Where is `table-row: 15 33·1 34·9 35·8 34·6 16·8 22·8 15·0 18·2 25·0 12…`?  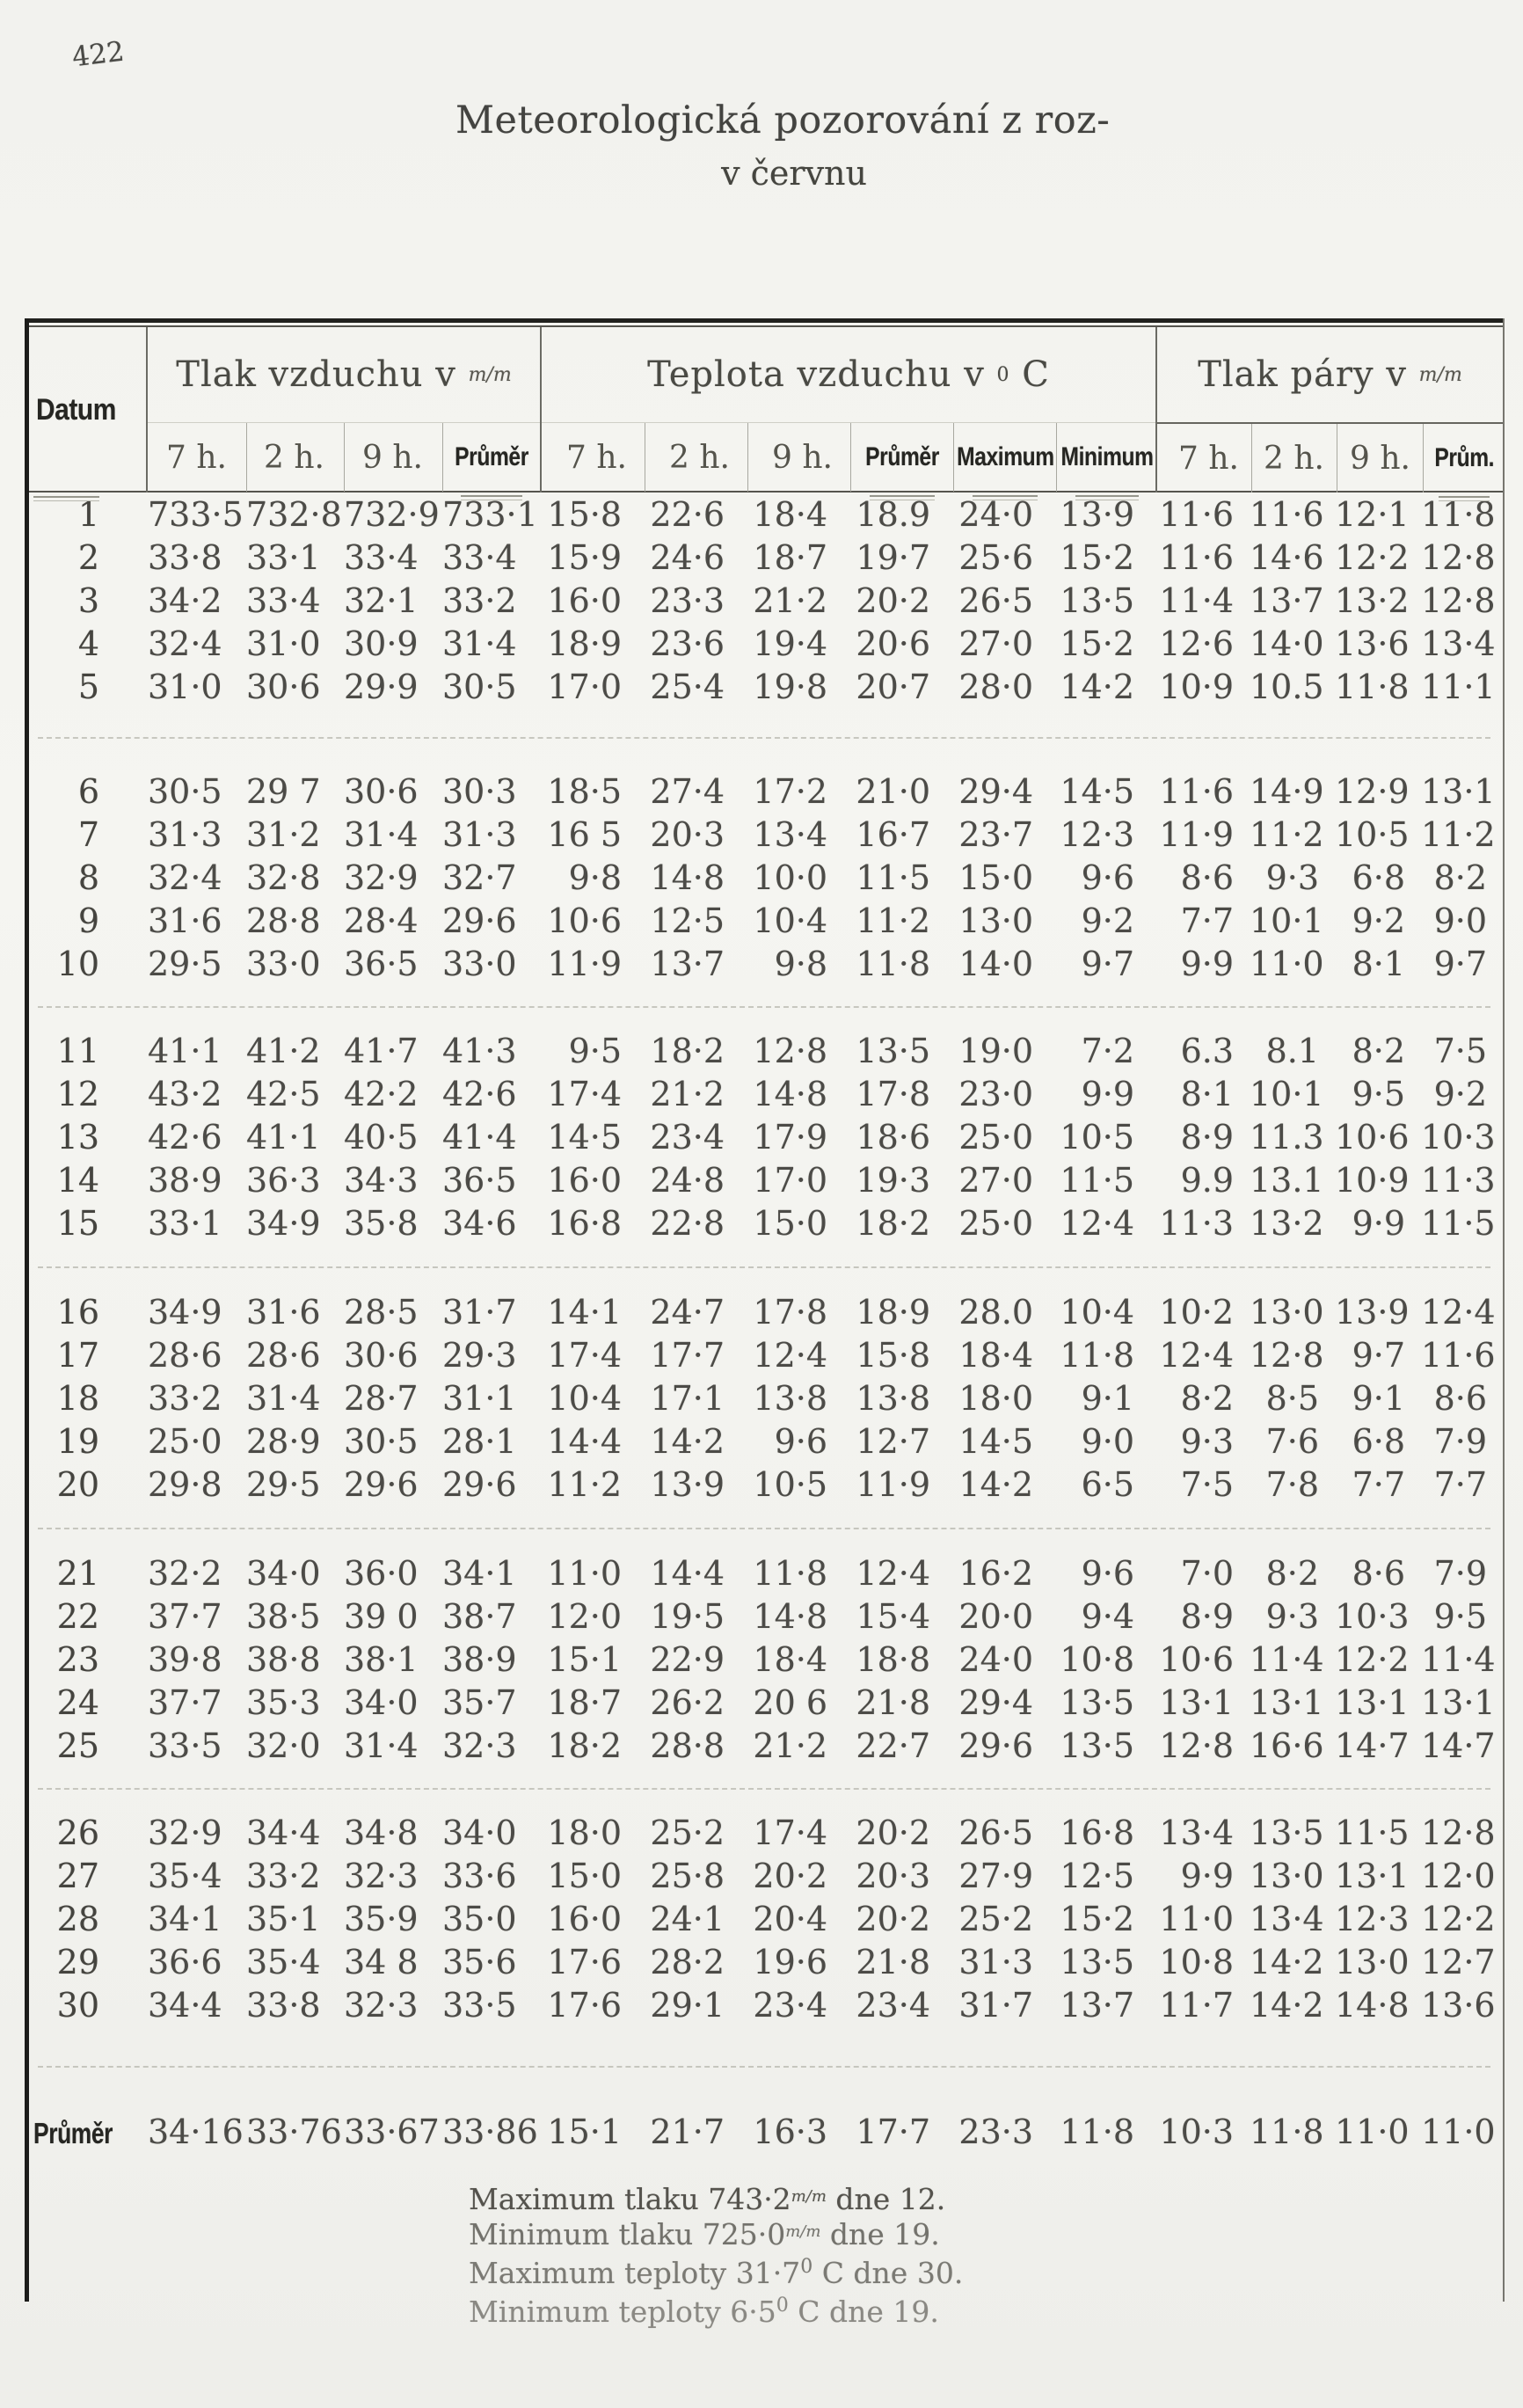 table-row: 15 33·1 34·9 35·8 34·6 16·8 22·8 15·0 18·2 25·0 12… is located at coordinates (766, 1223).